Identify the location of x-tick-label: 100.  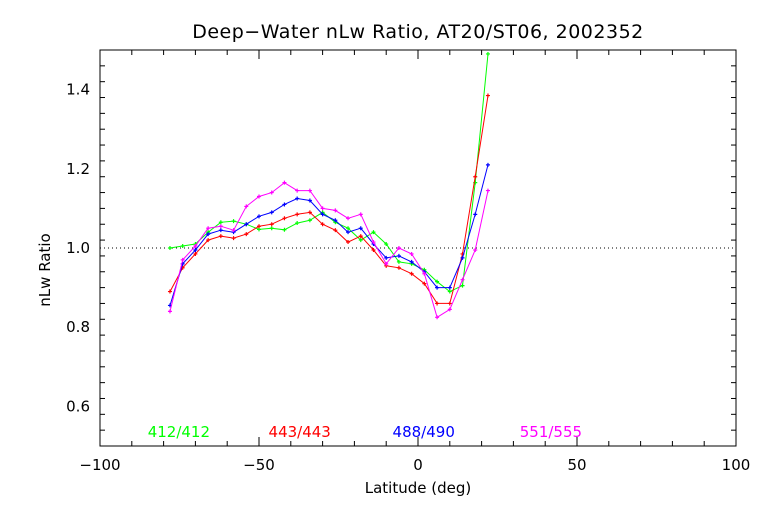
(736, 465).